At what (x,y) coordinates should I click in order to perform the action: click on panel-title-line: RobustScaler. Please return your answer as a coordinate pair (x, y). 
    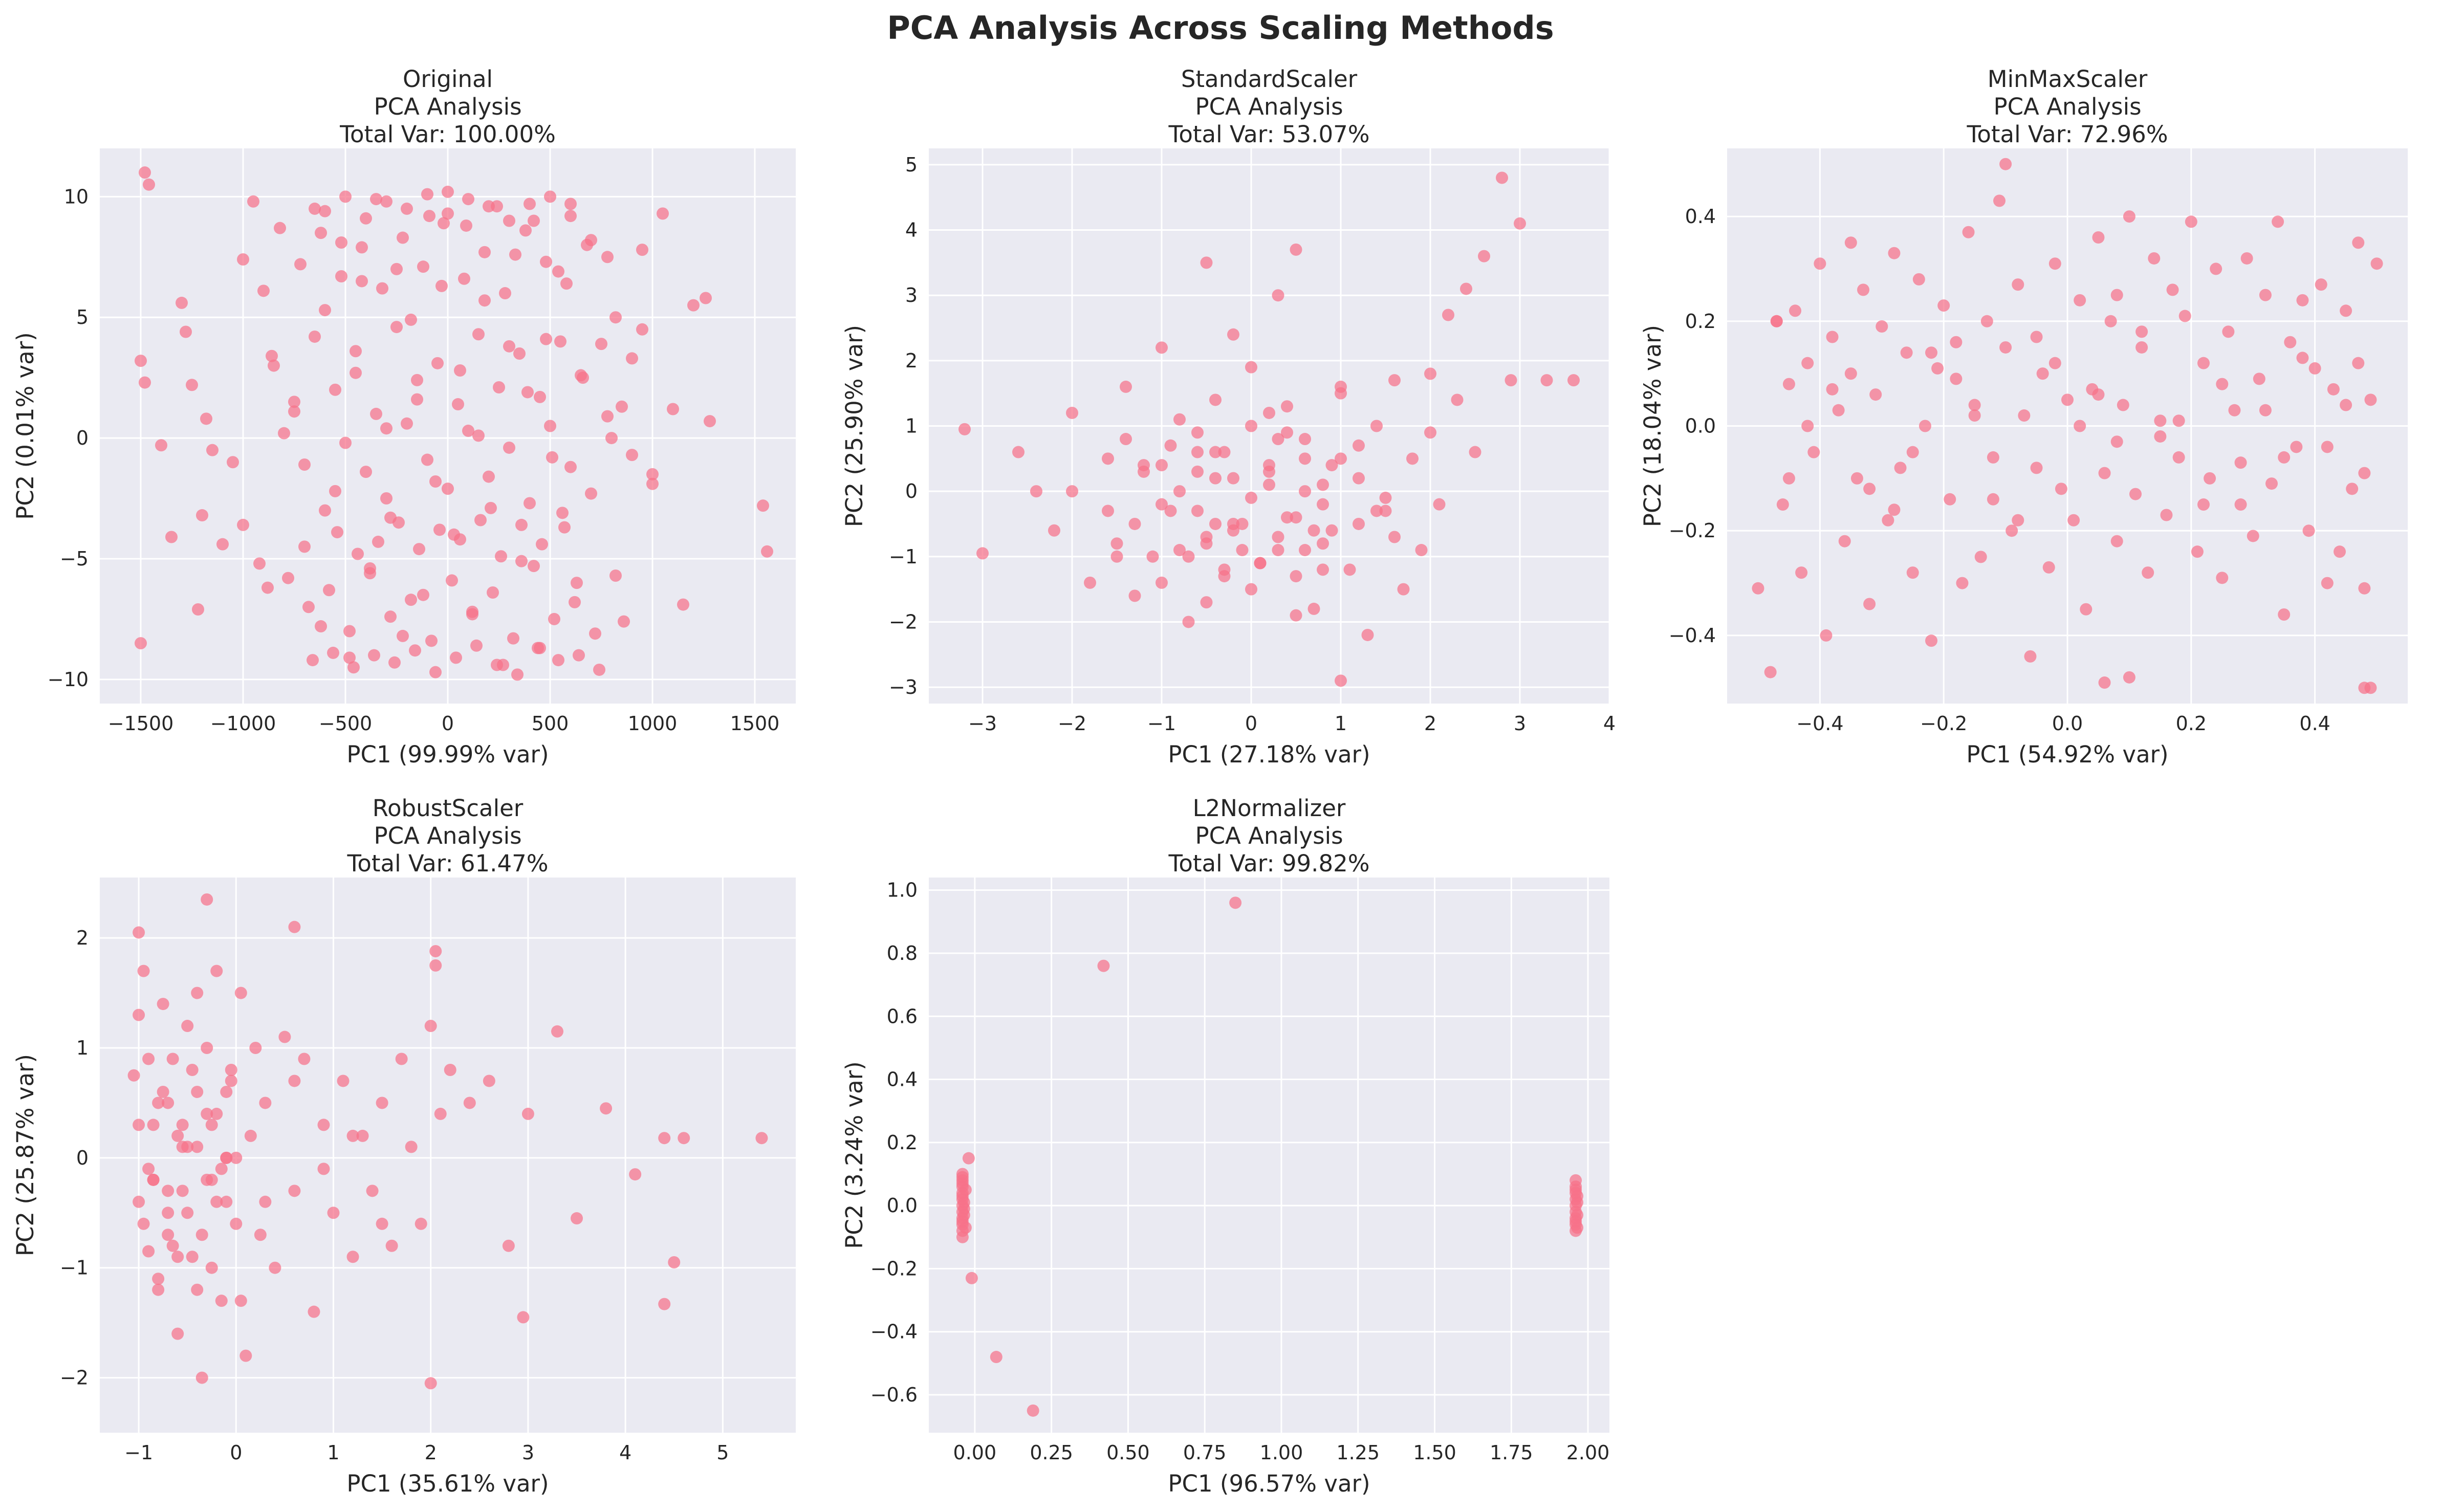
    Looking at the image, I should click on (448, 808).